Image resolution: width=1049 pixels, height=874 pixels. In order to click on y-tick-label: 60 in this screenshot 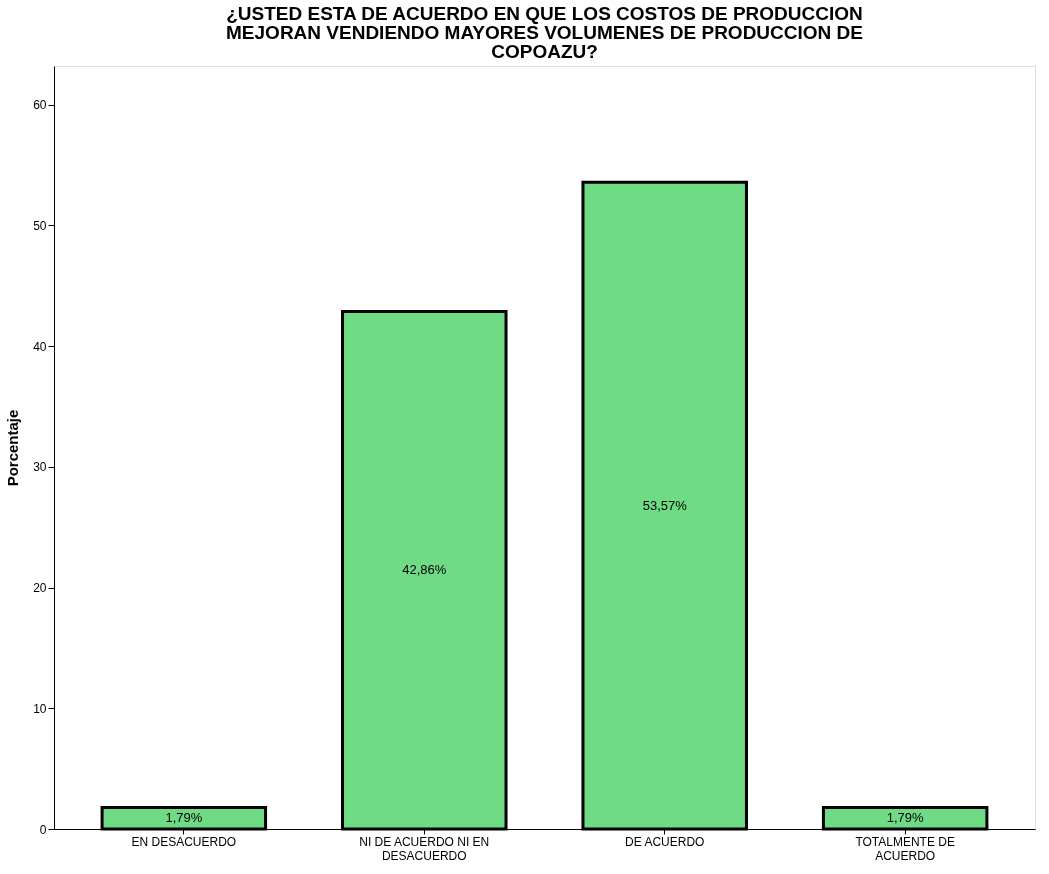, I will do `click(40, 105)`.